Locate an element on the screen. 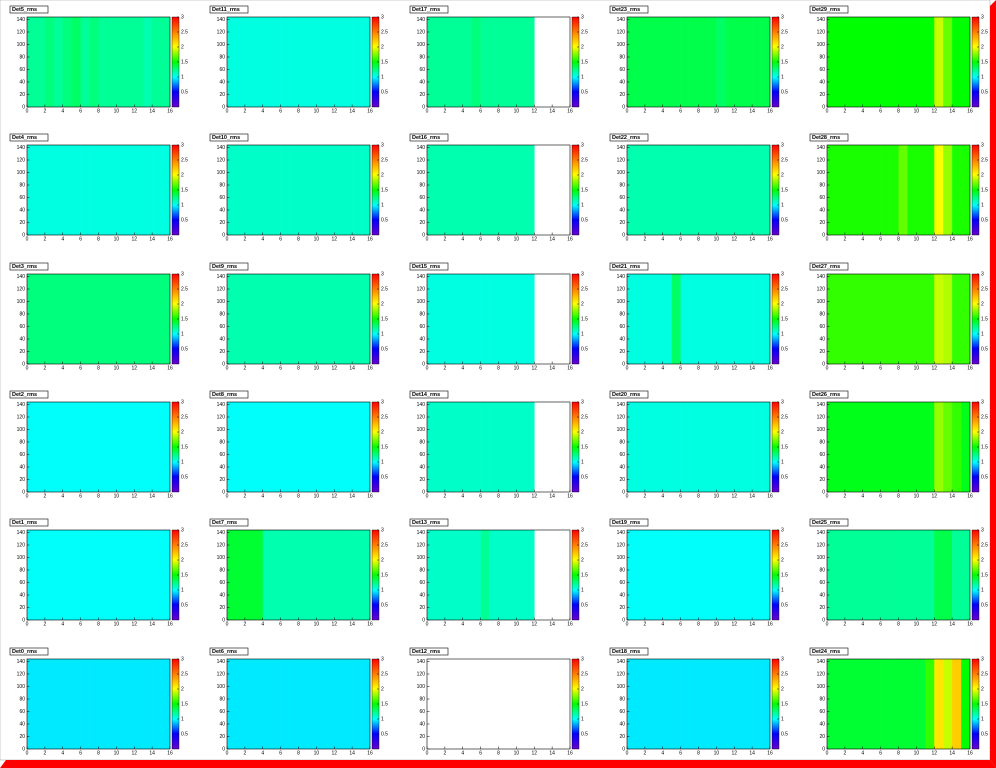 This screenshot has height=768, width=996. panel-title: Det24_rms is located at coordinates (826, 652).